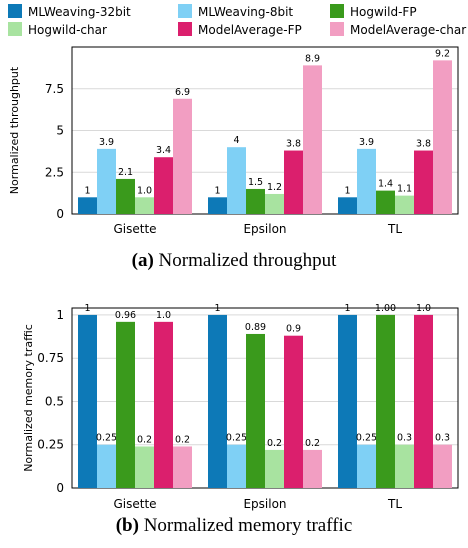 This screenshot has height=548, width=468. I want to click on caption-a-text: Normalized throughput, so click(247, 260).